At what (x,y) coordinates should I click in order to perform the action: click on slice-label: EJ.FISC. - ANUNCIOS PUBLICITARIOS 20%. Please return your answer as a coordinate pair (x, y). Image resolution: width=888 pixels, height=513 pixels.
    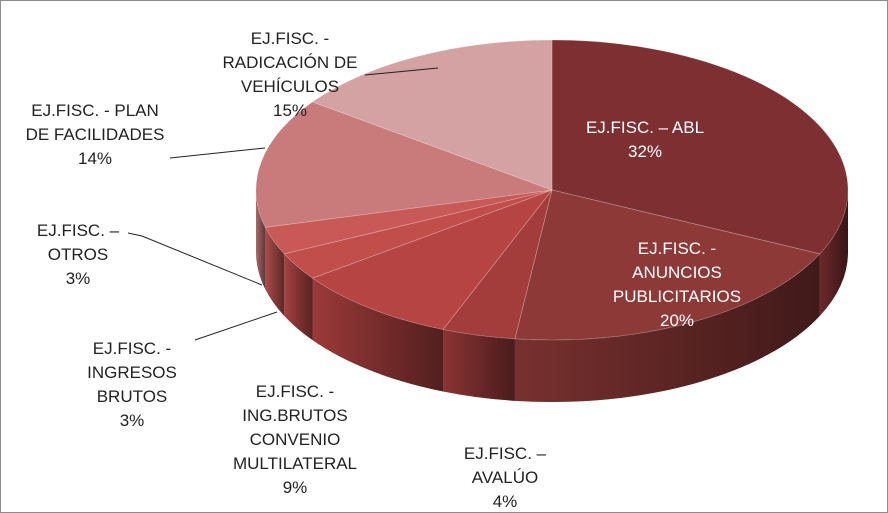
    Looking at the image, I should click on (677, 285).